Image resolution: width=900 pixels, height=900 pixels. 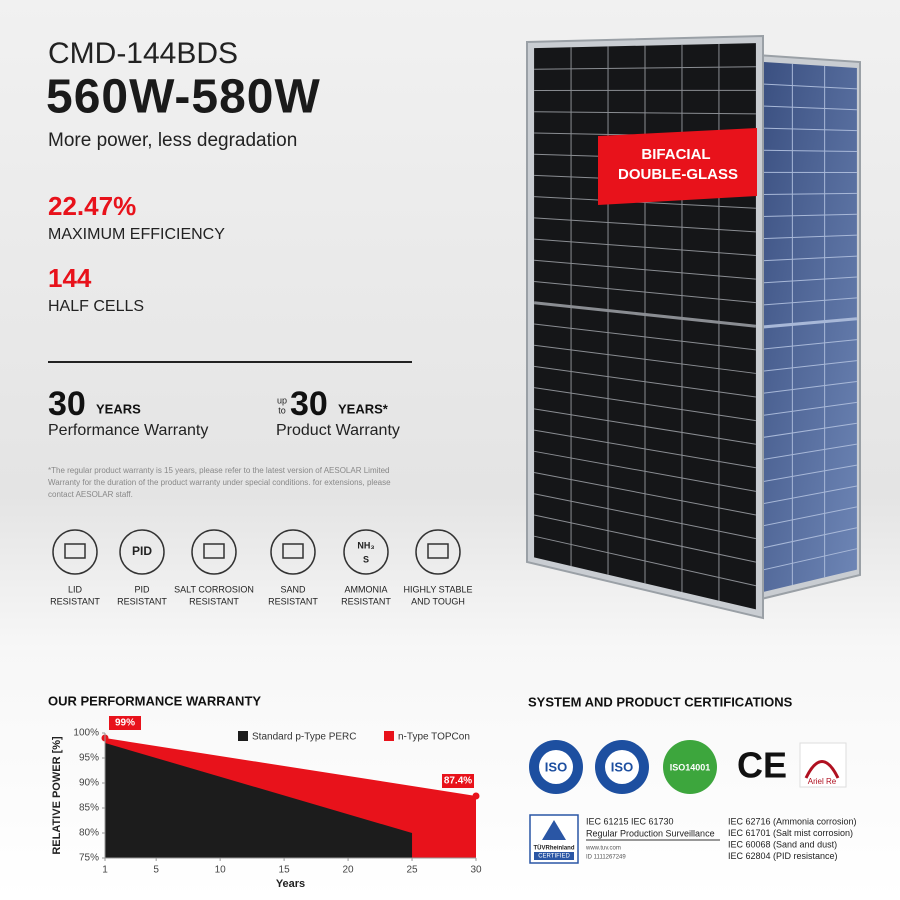 What do you see at coordinates (172, 140) in the screenshot?
I see `tagline: More power, less degradation` at bounding box center [172, 140].